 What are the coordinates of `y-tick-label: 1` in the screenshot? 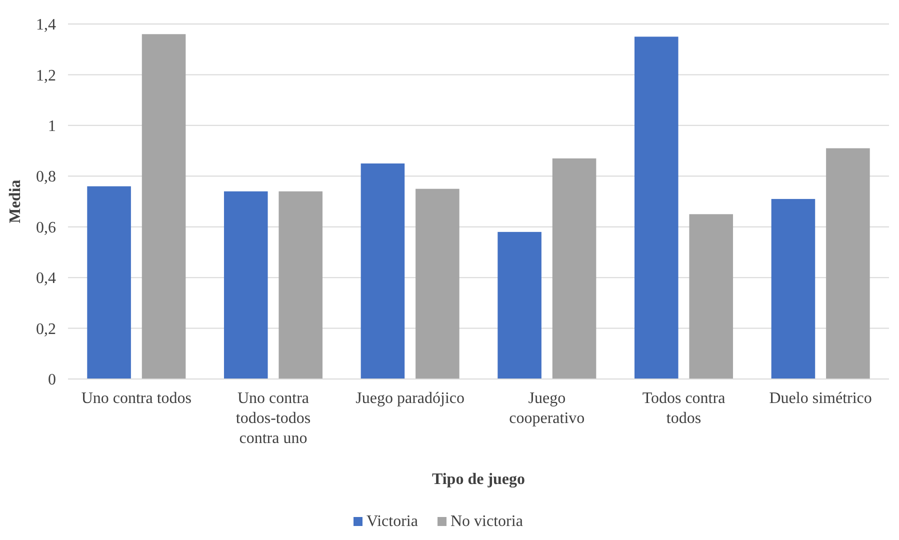 It's located at (52, 127).